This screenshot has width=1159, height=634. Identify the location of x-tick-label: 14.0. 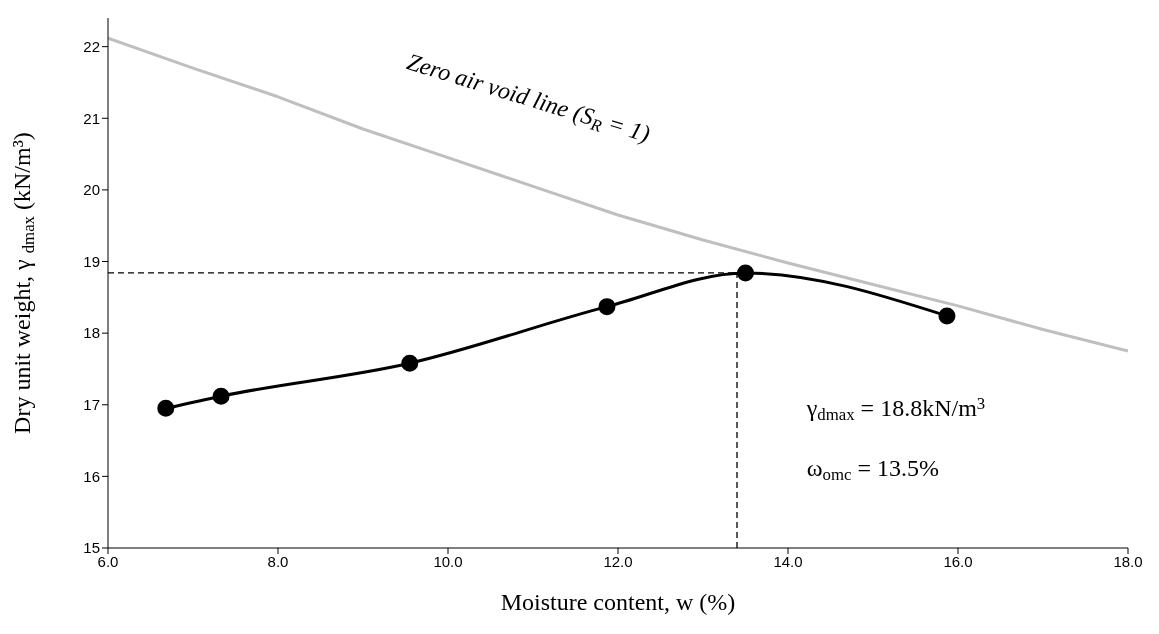
(788, 561).